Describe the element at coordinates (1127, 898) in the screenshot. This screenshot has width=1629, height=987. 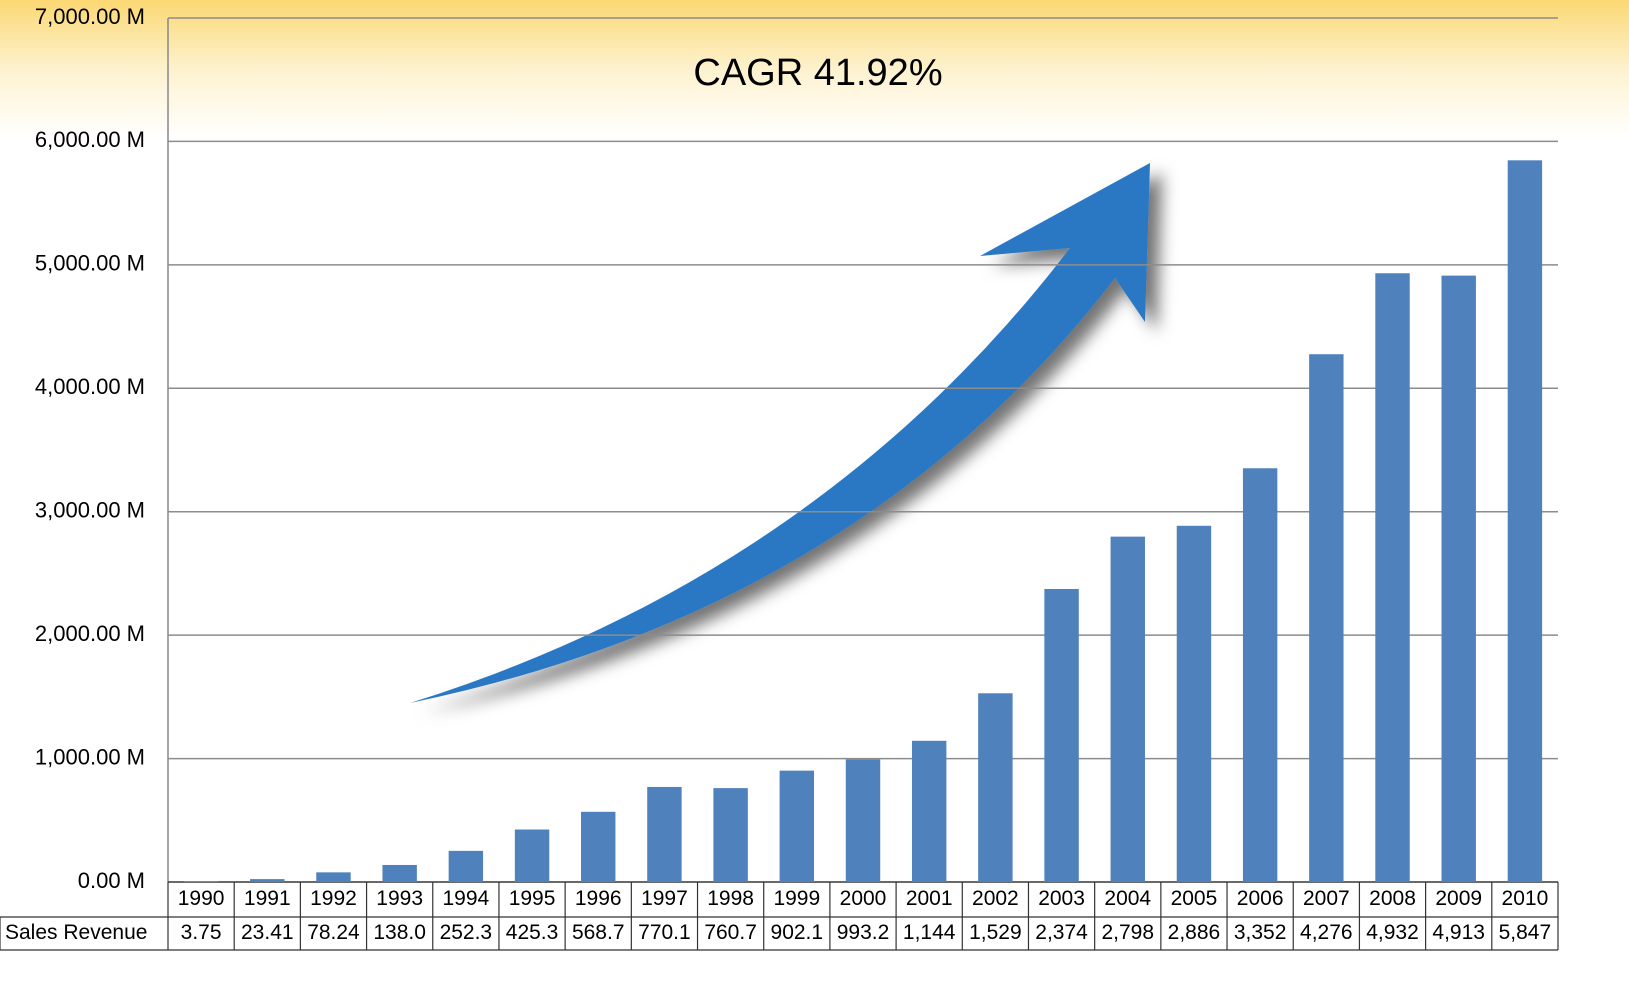
I see `x-tick-label: 2004` at that location.